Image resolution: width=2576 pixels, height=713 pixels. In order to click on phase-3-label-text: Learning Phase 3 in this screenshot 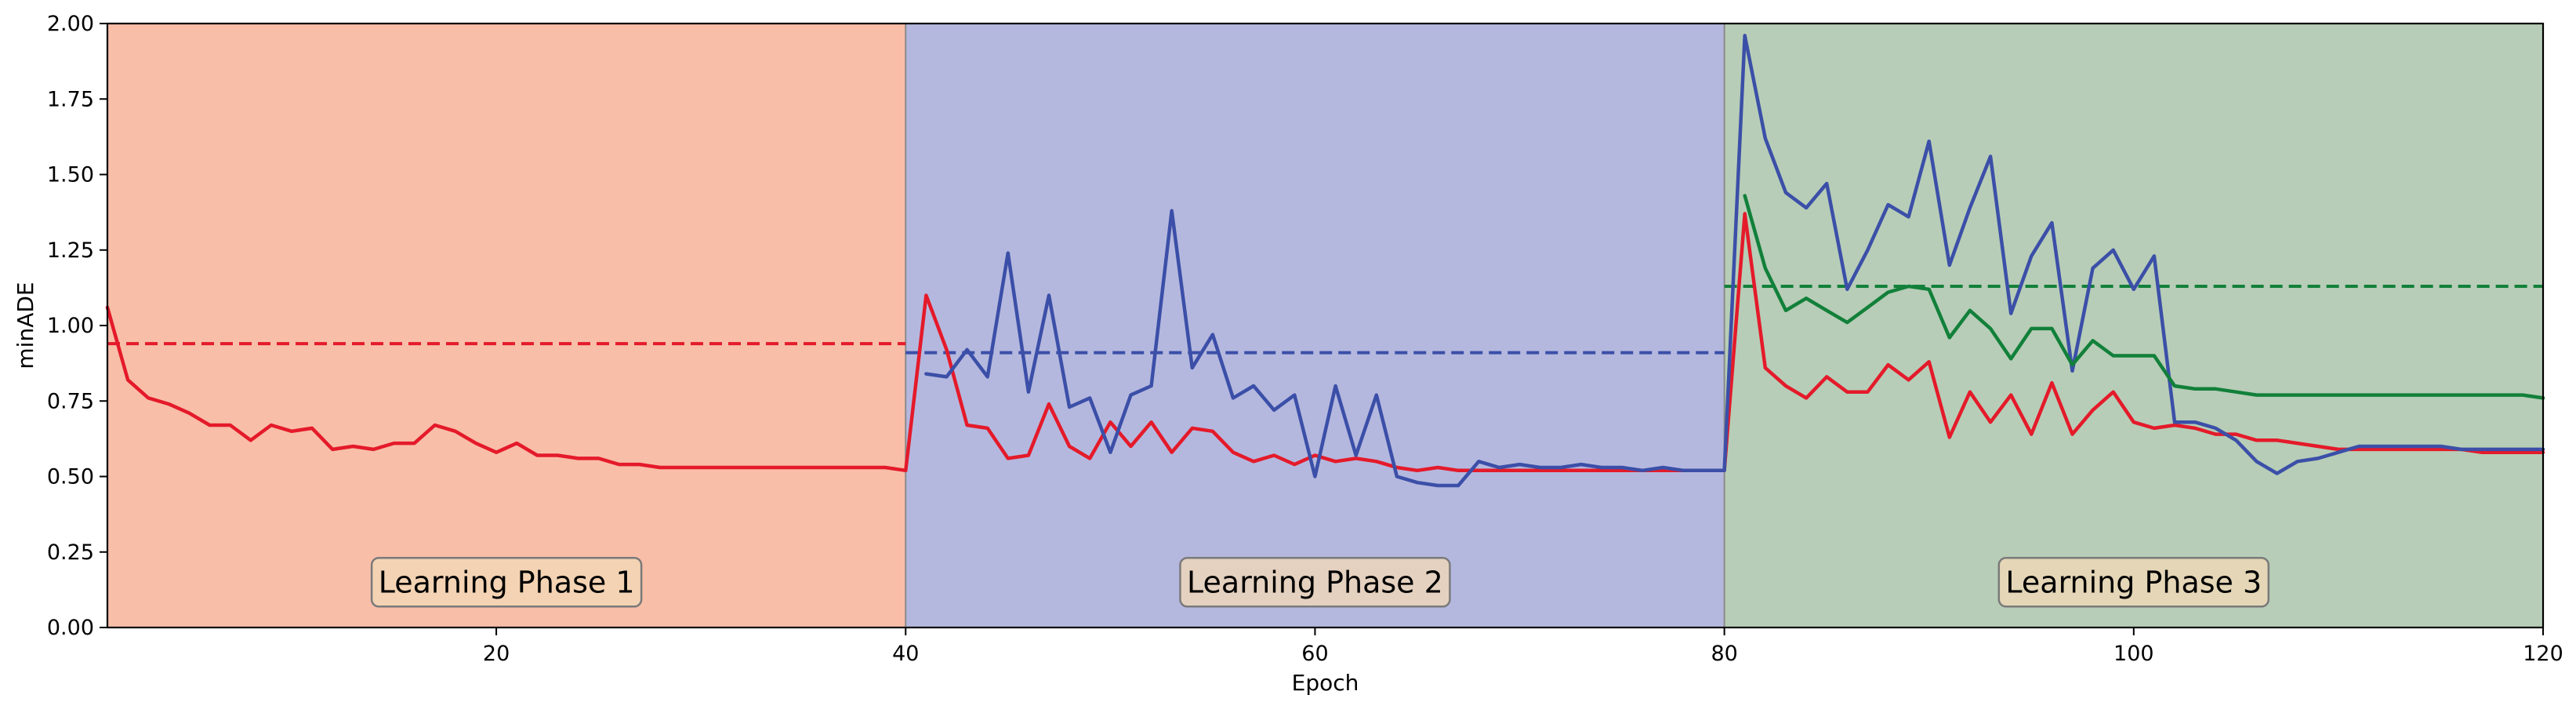, I will do `click(2134, 582)`.